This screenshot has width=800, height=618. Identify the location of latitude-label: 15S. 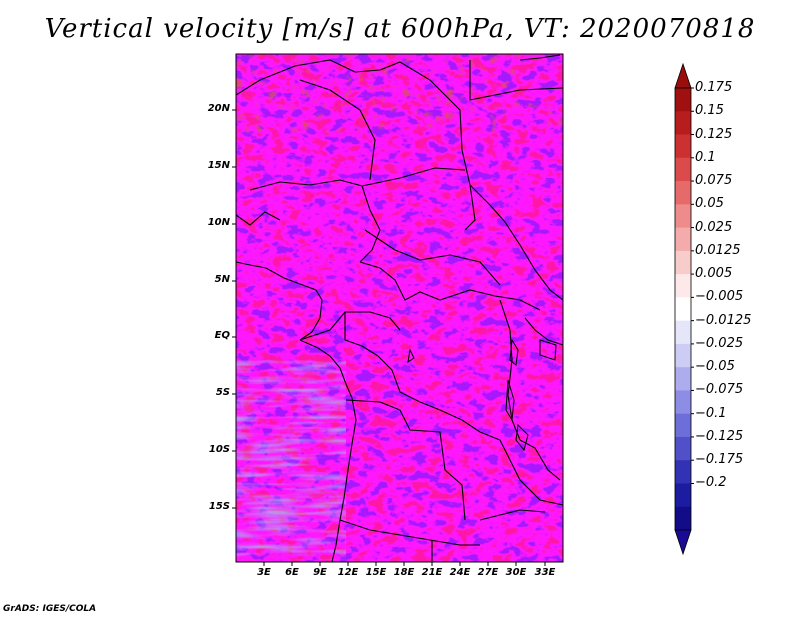
(219, 506).